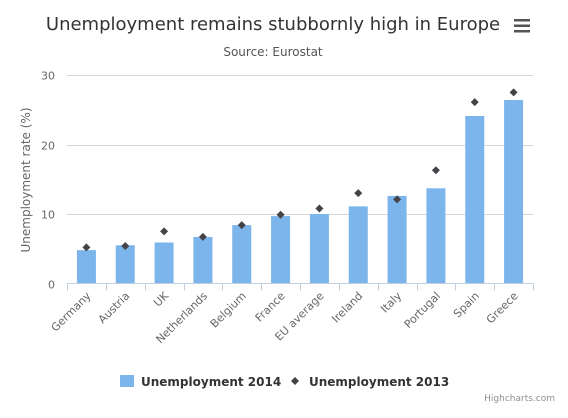 The image size is (568, 418). What do you see at coordinates (48, 146) in the screenshot?
I see `y-tick-label: 20` at bounding box center [48, 146].